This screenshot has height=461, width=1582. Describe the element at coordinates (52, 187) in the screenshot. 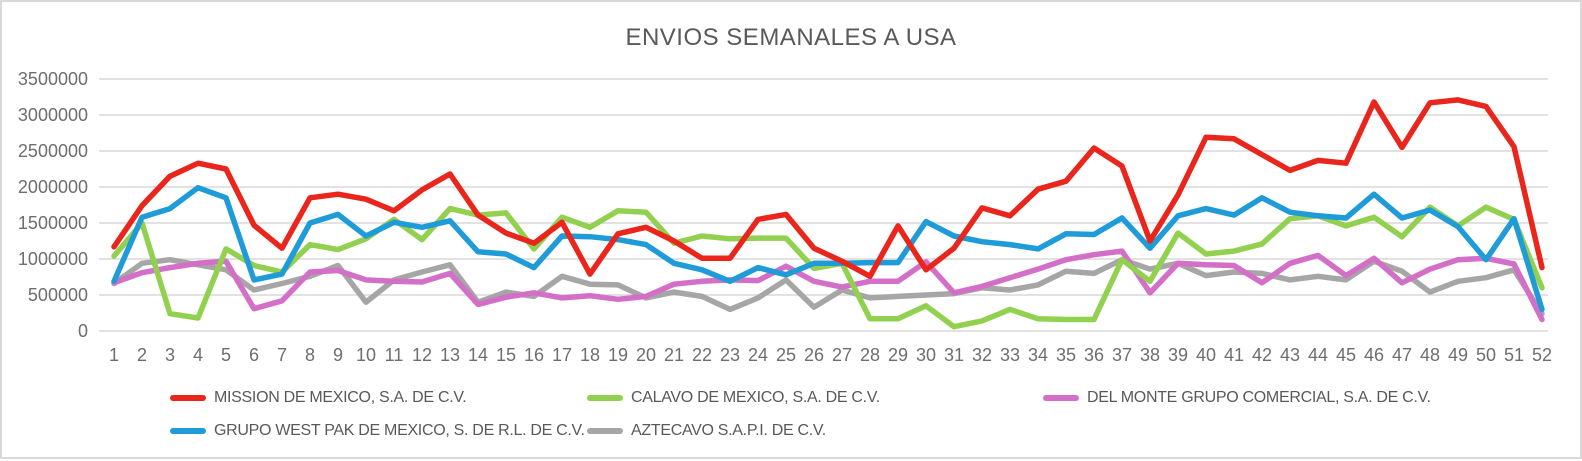

I see `y-tick-label: 2000000` at that location.